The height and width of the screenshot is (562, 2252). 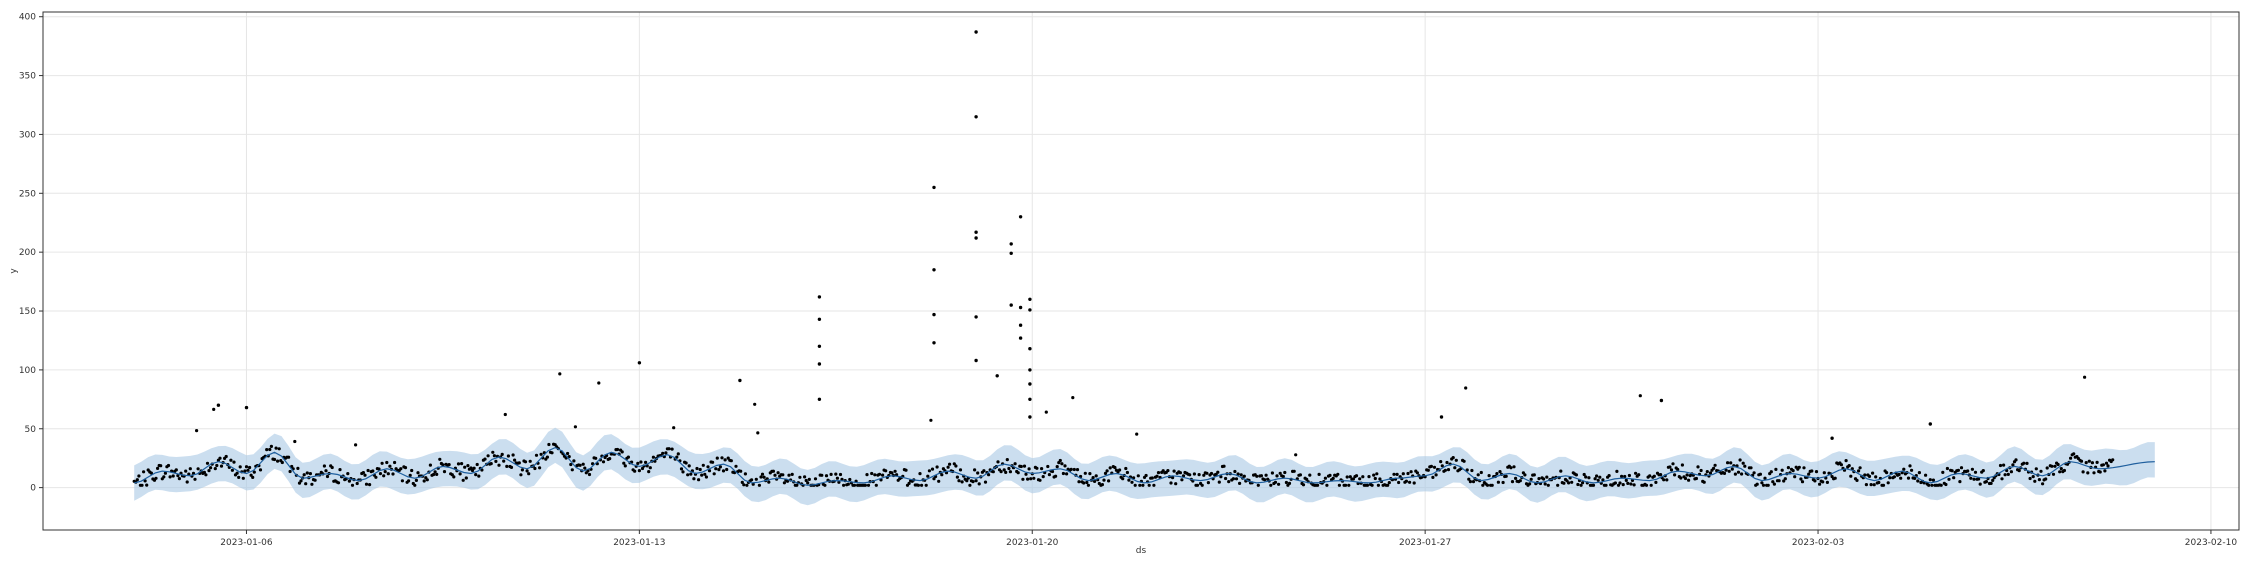 I want to click on y-axis-label: y, so click(x=14, y=271).